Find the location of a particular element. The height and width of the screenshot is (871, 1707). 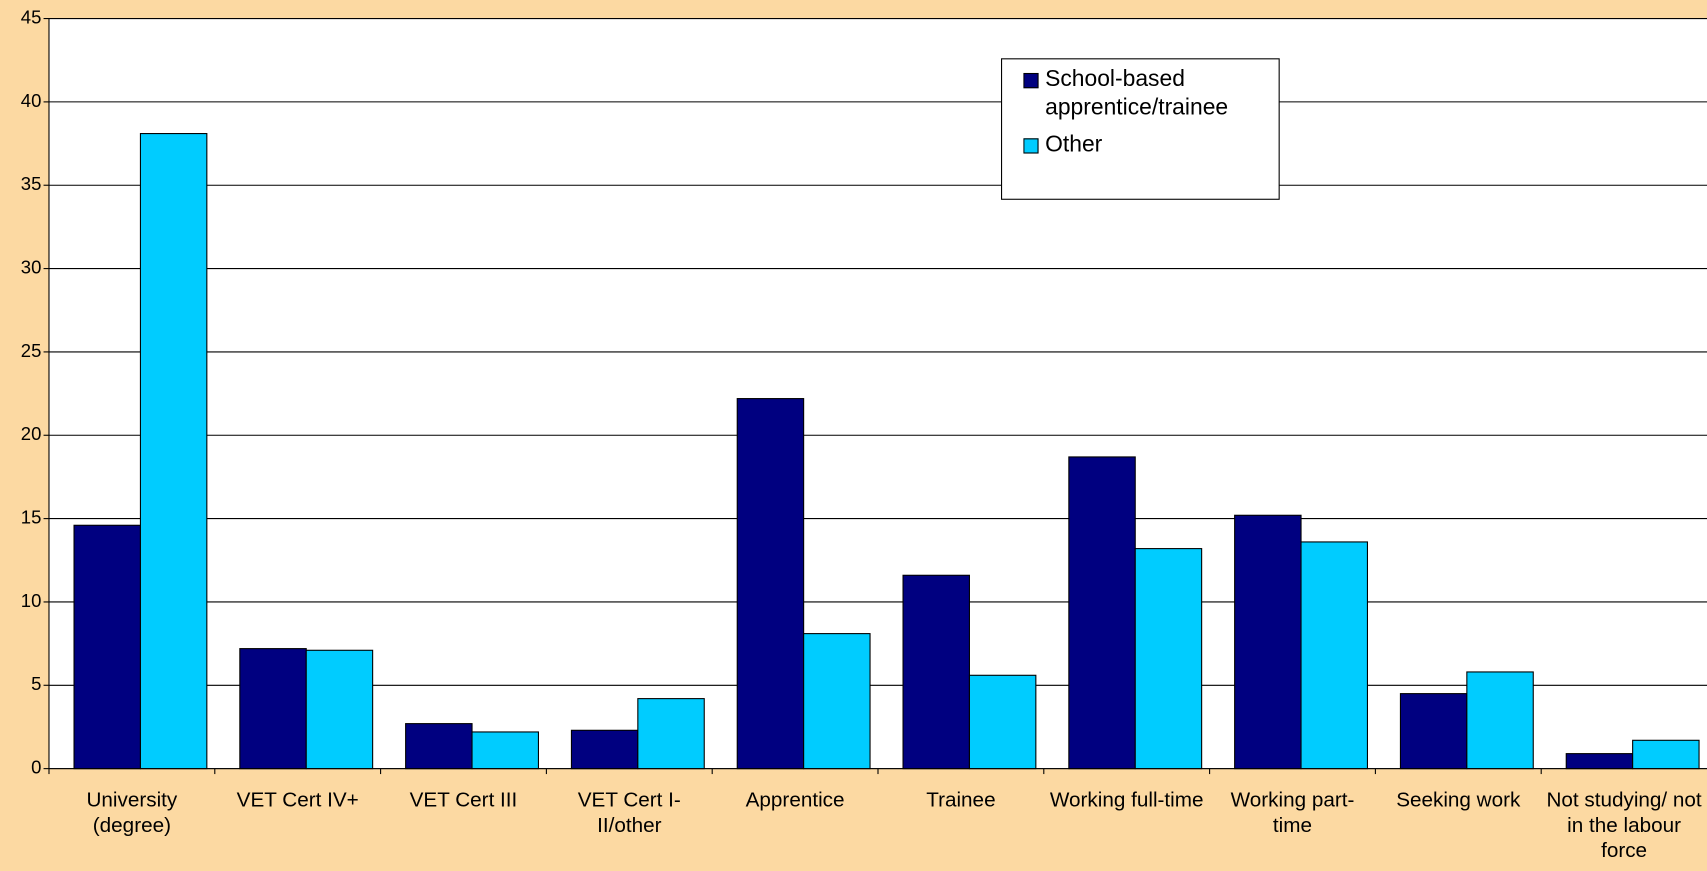

legend-label: Other is located at coordinates (1074, 144).